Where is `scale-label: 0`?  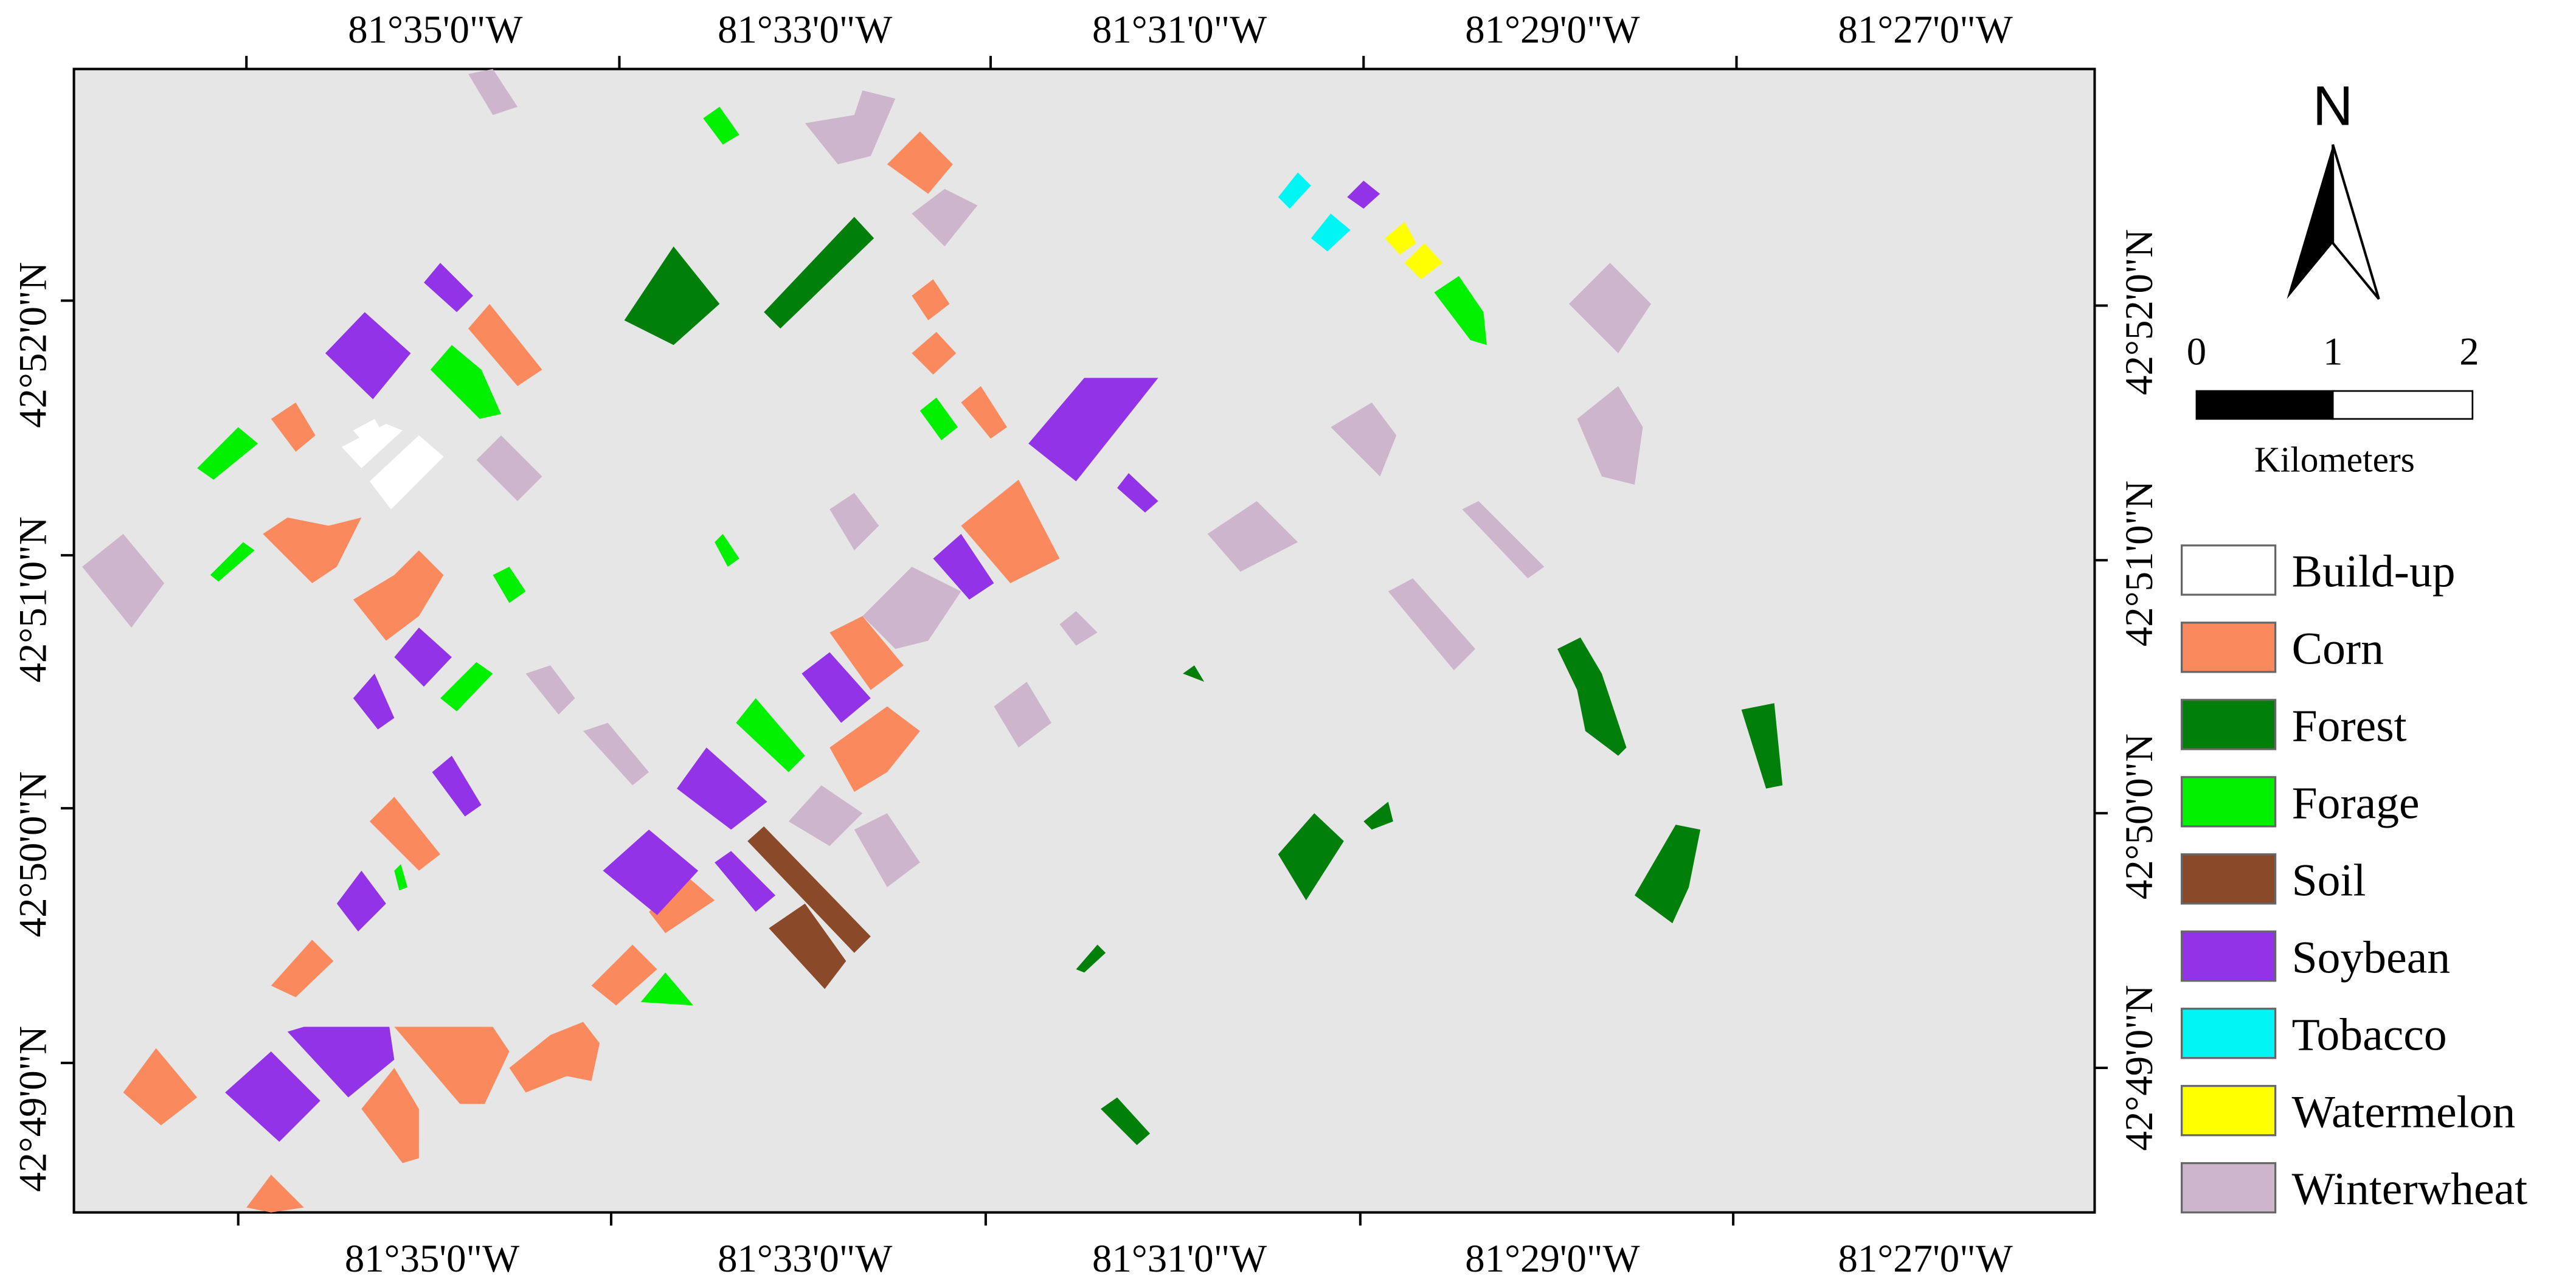 scale-label: 0 is located at coordinates (2196, 352).